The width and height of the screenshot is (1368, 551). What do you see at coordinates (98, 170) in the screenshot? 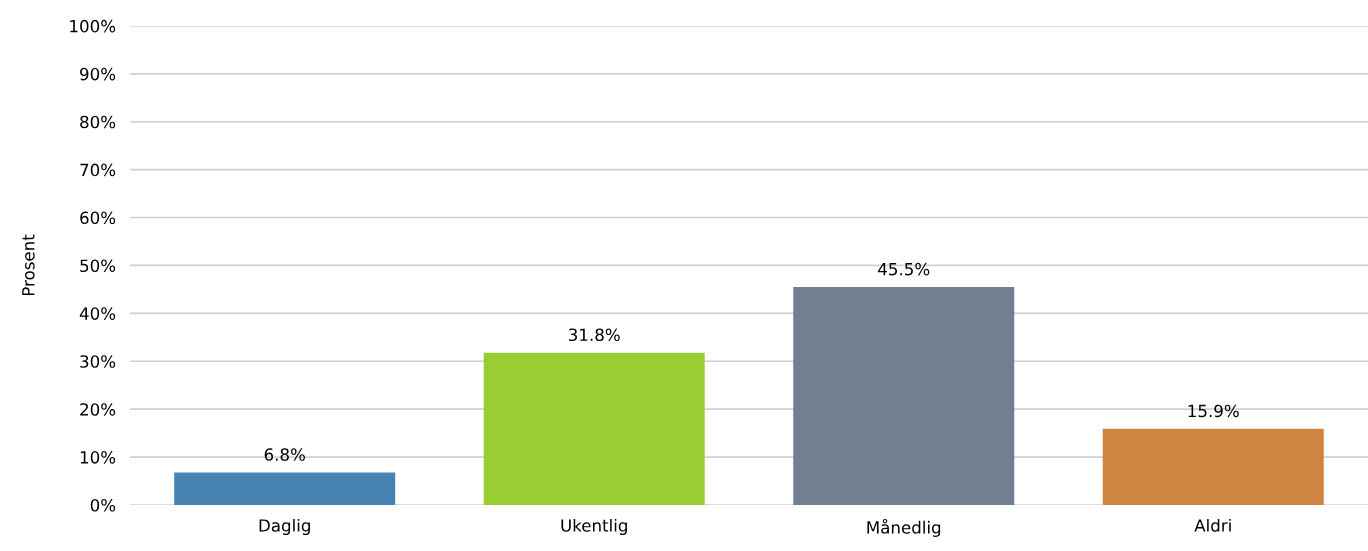
I see `y-tick-label: 70%` at bounding box center [98, 170].